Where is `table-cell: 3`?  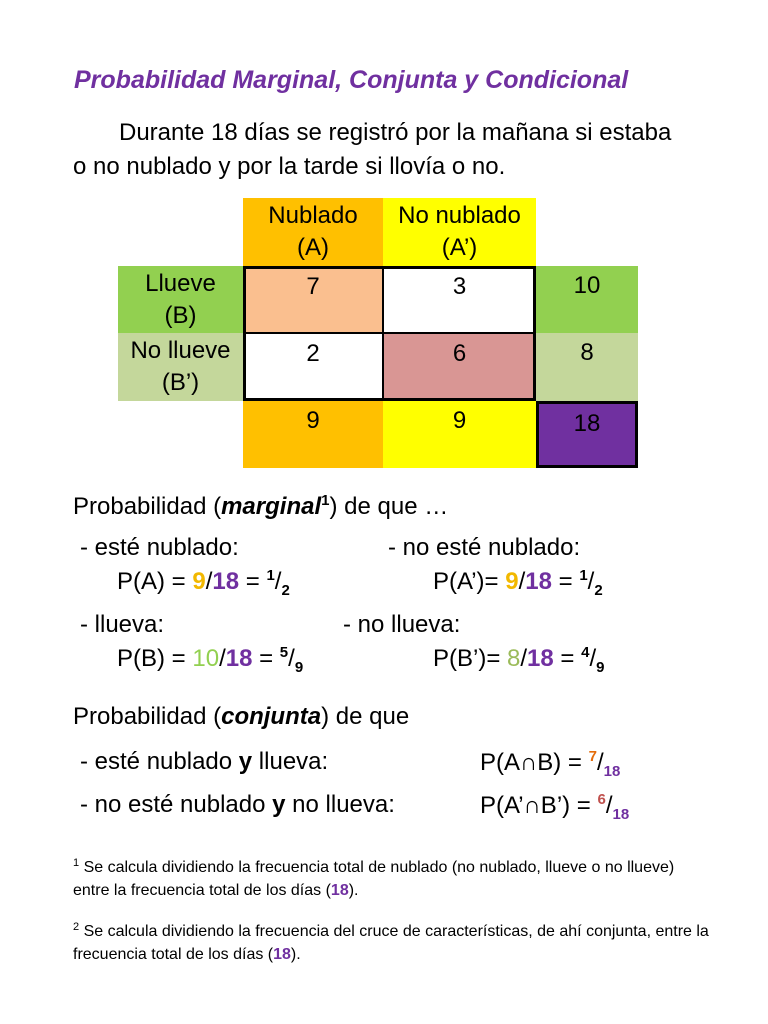
table-cell: 3 is located at coordinates (459, 299).